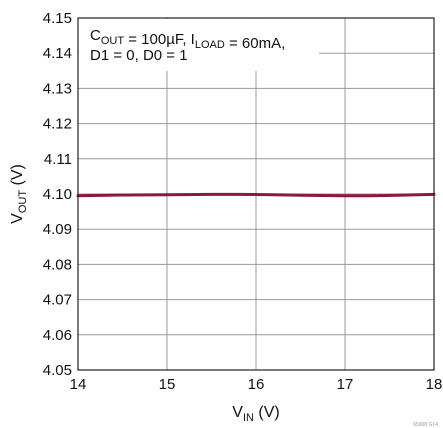 The width and height of the screenshot is (443, 428). What do you see at coordinates (187, 39) in the screenshot?
I see `annotation-line-1: COUT = 100µF, ILOAD = 60mA,` at bounding box center [187, 39].